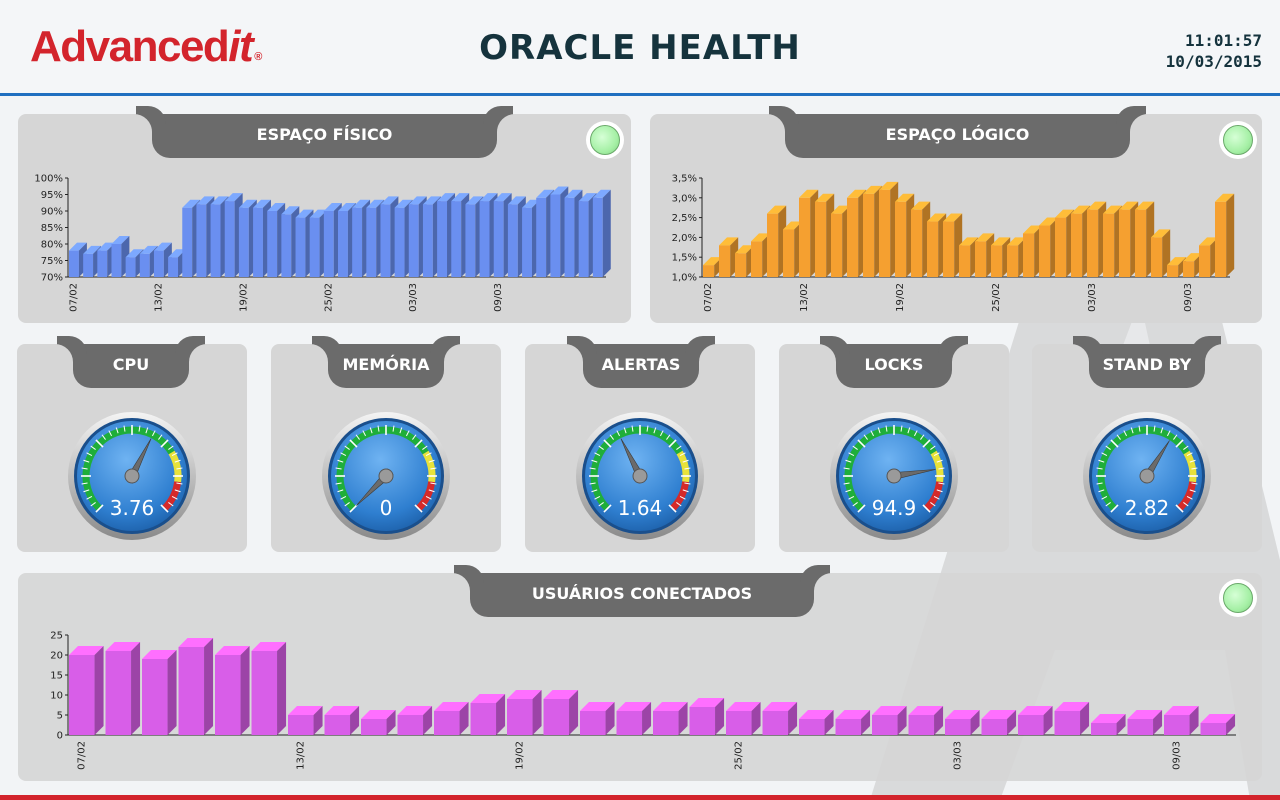 Image resolution: width=1280 pixels, height=800 pixels. Describe the element at coordinates (684, 198) in the screenshot. I see `y-tick-label: 3,0%` at that location.